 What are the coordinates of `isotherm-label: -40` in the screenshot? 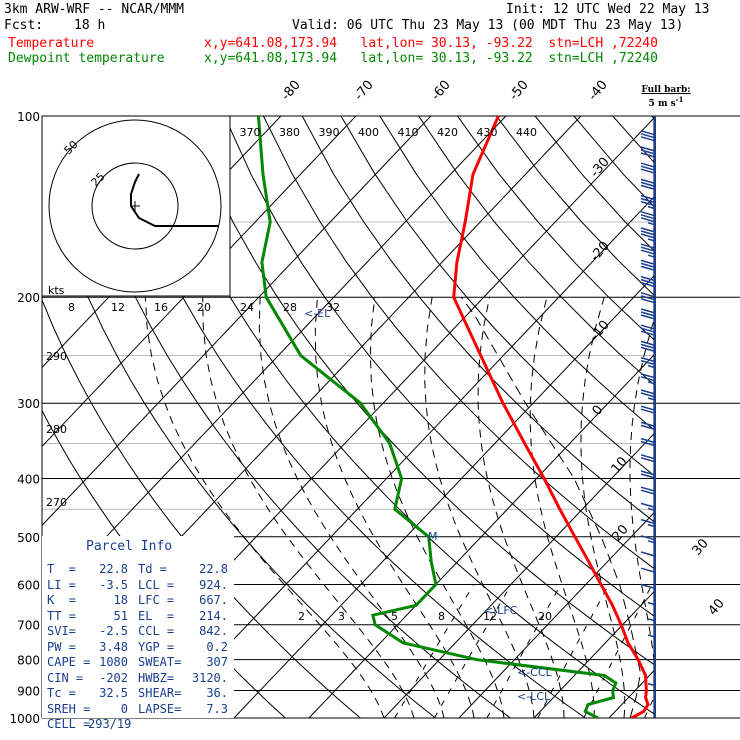 It's located at (598, 91).